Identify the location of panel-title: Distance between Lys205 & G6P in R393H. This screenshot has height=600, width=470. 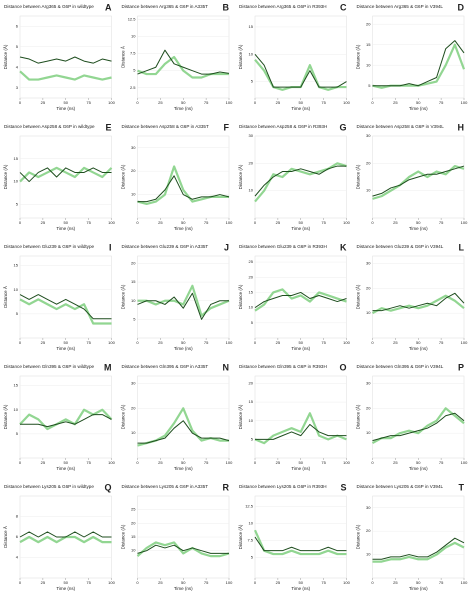
(283, 486).